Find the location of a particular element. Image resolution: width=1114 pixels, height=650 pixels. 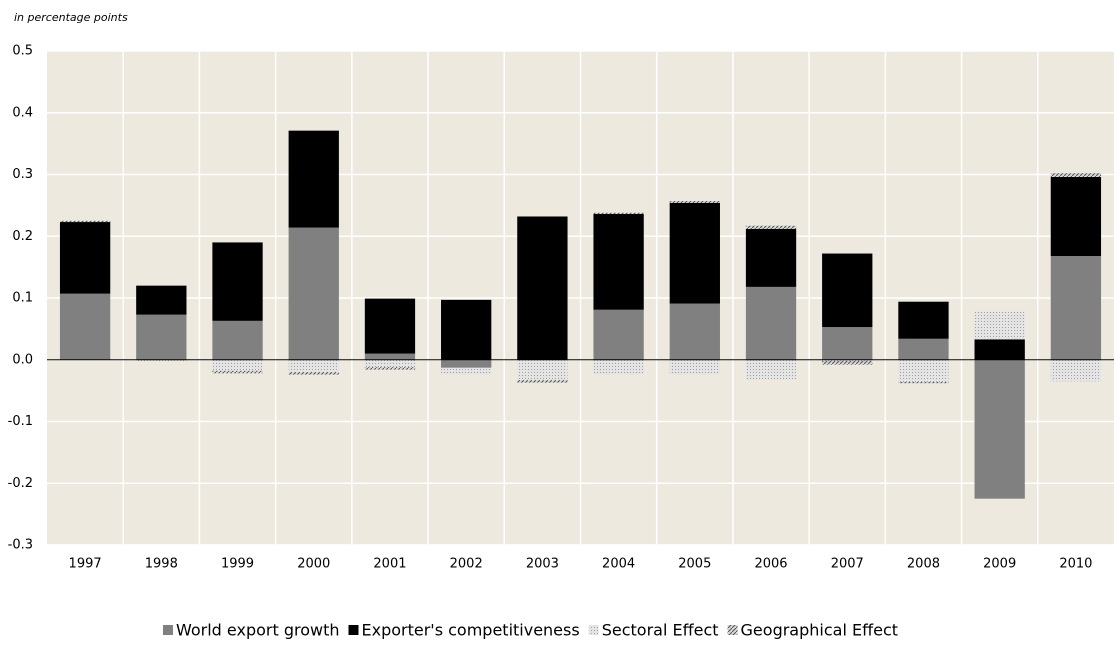

x-tick-label: 2005 is located at coordinates (694, 564).